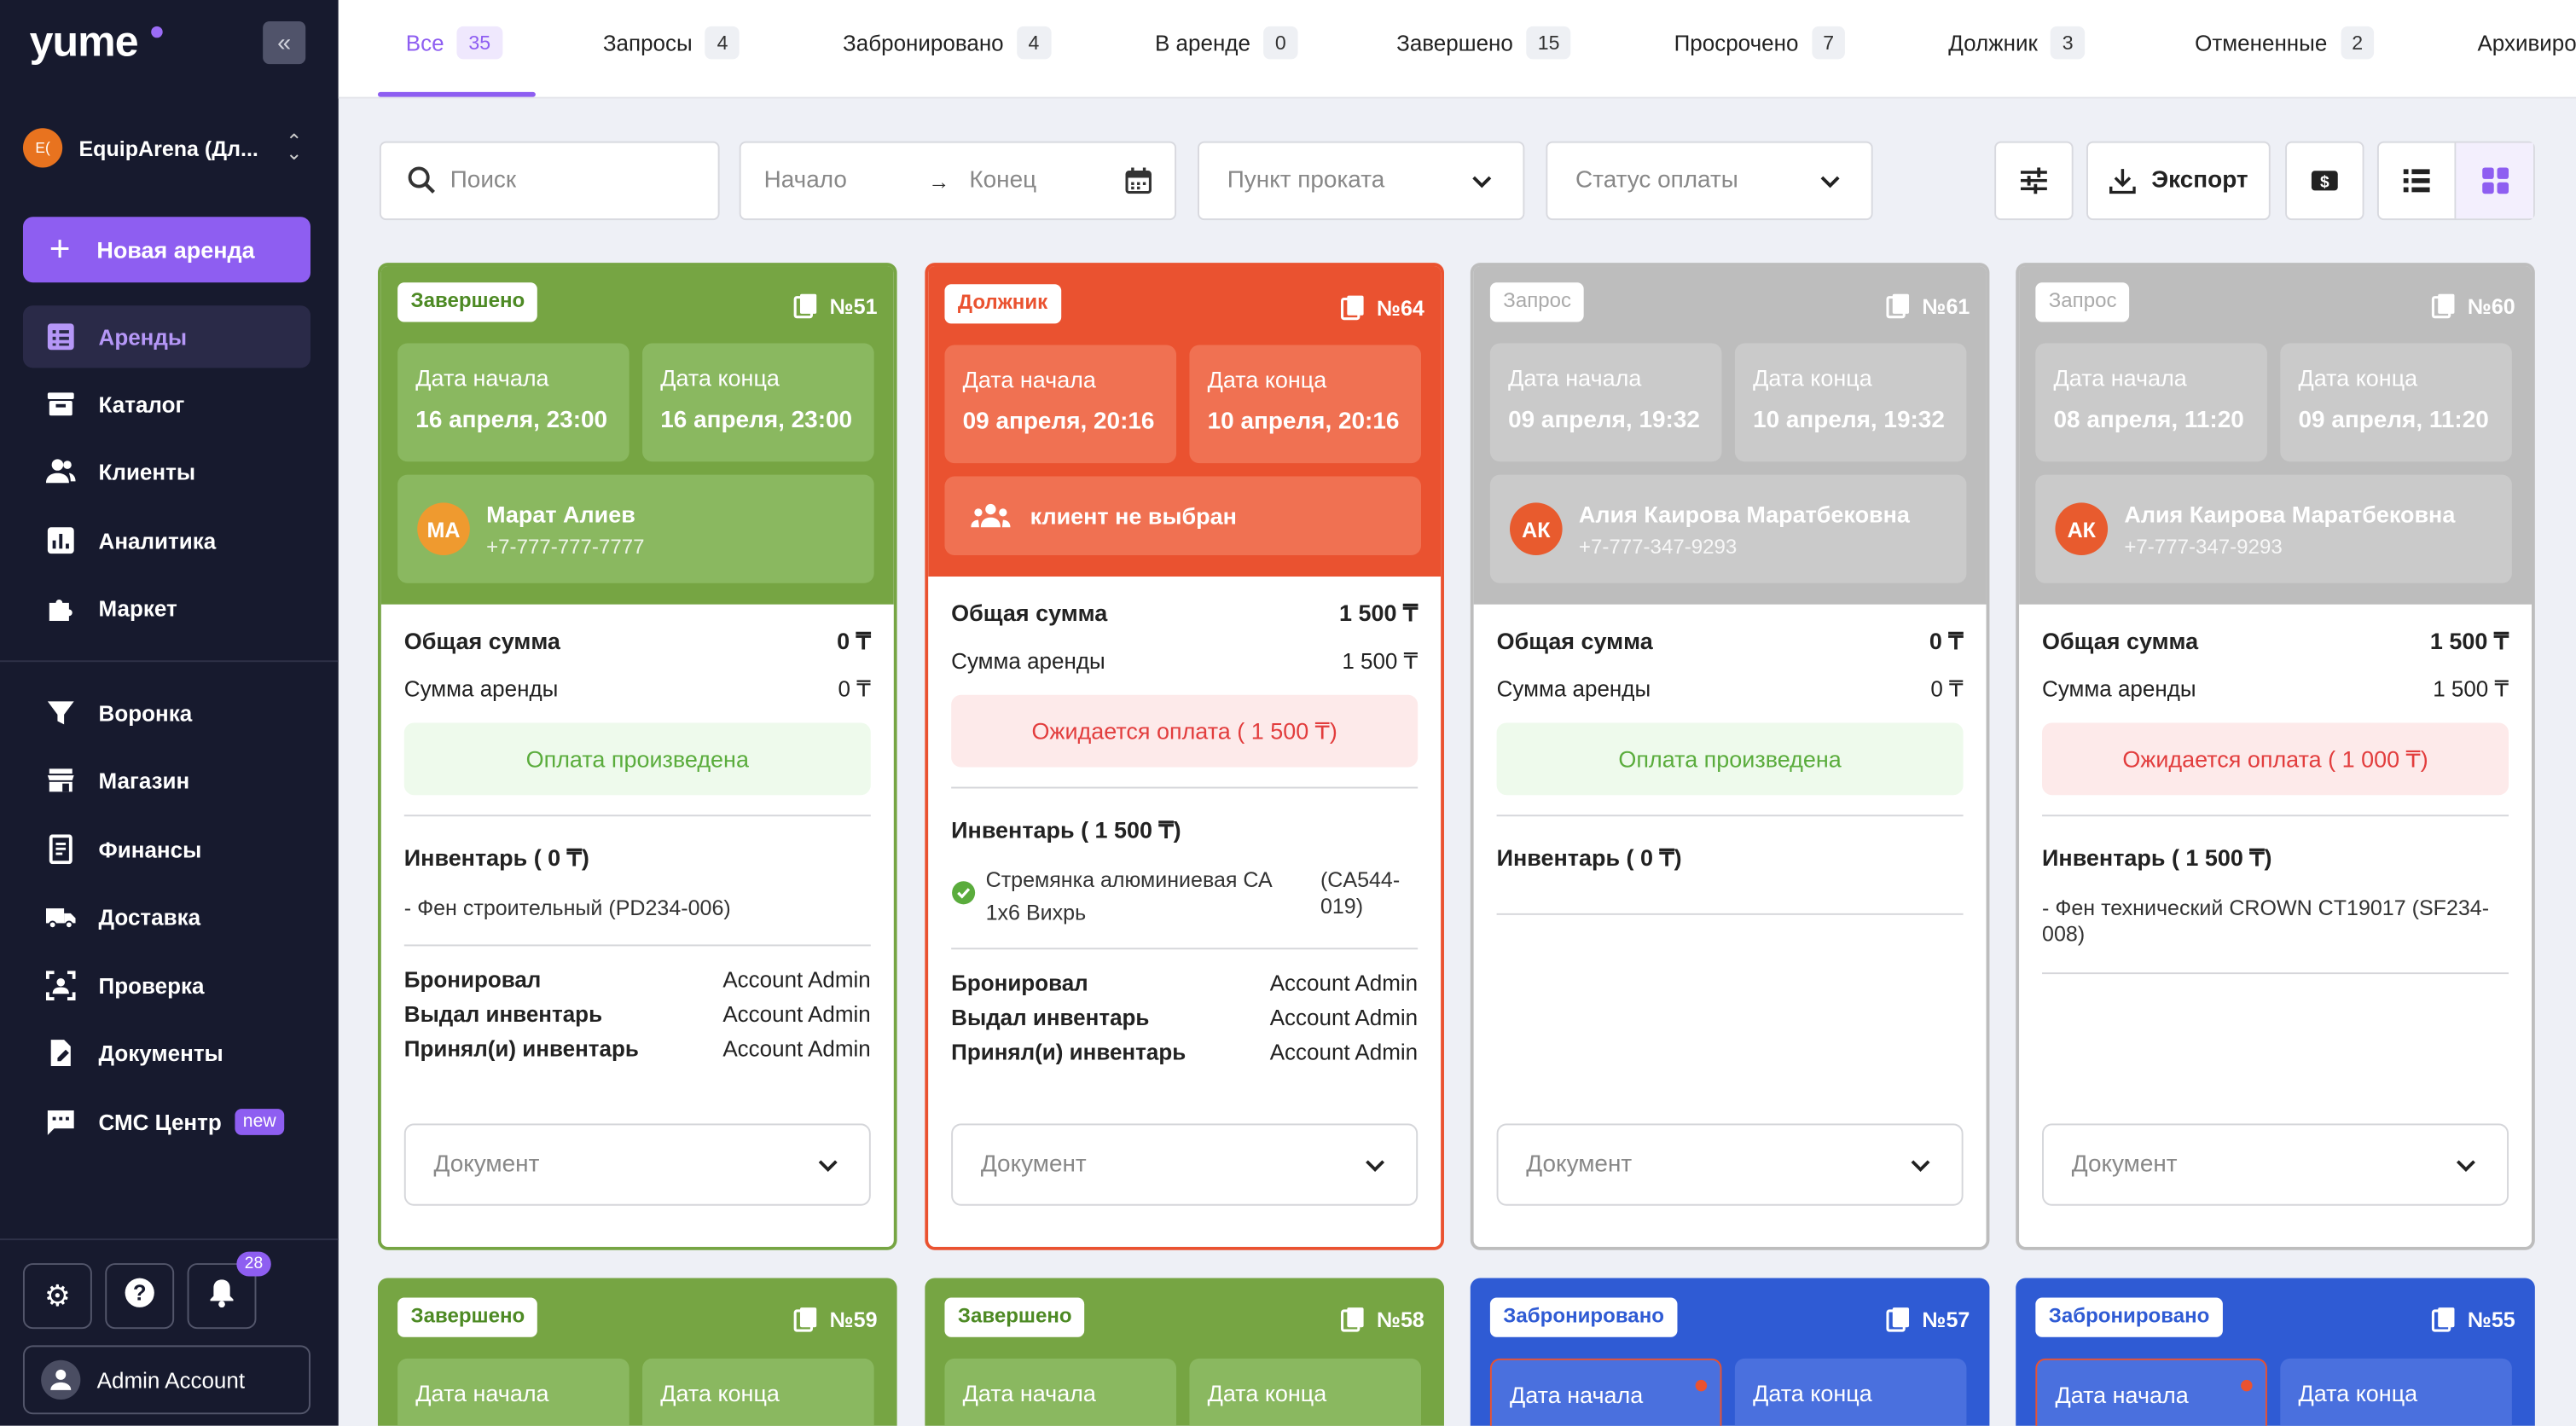  I want to click on rental-number: №64, so click(1382, 307).